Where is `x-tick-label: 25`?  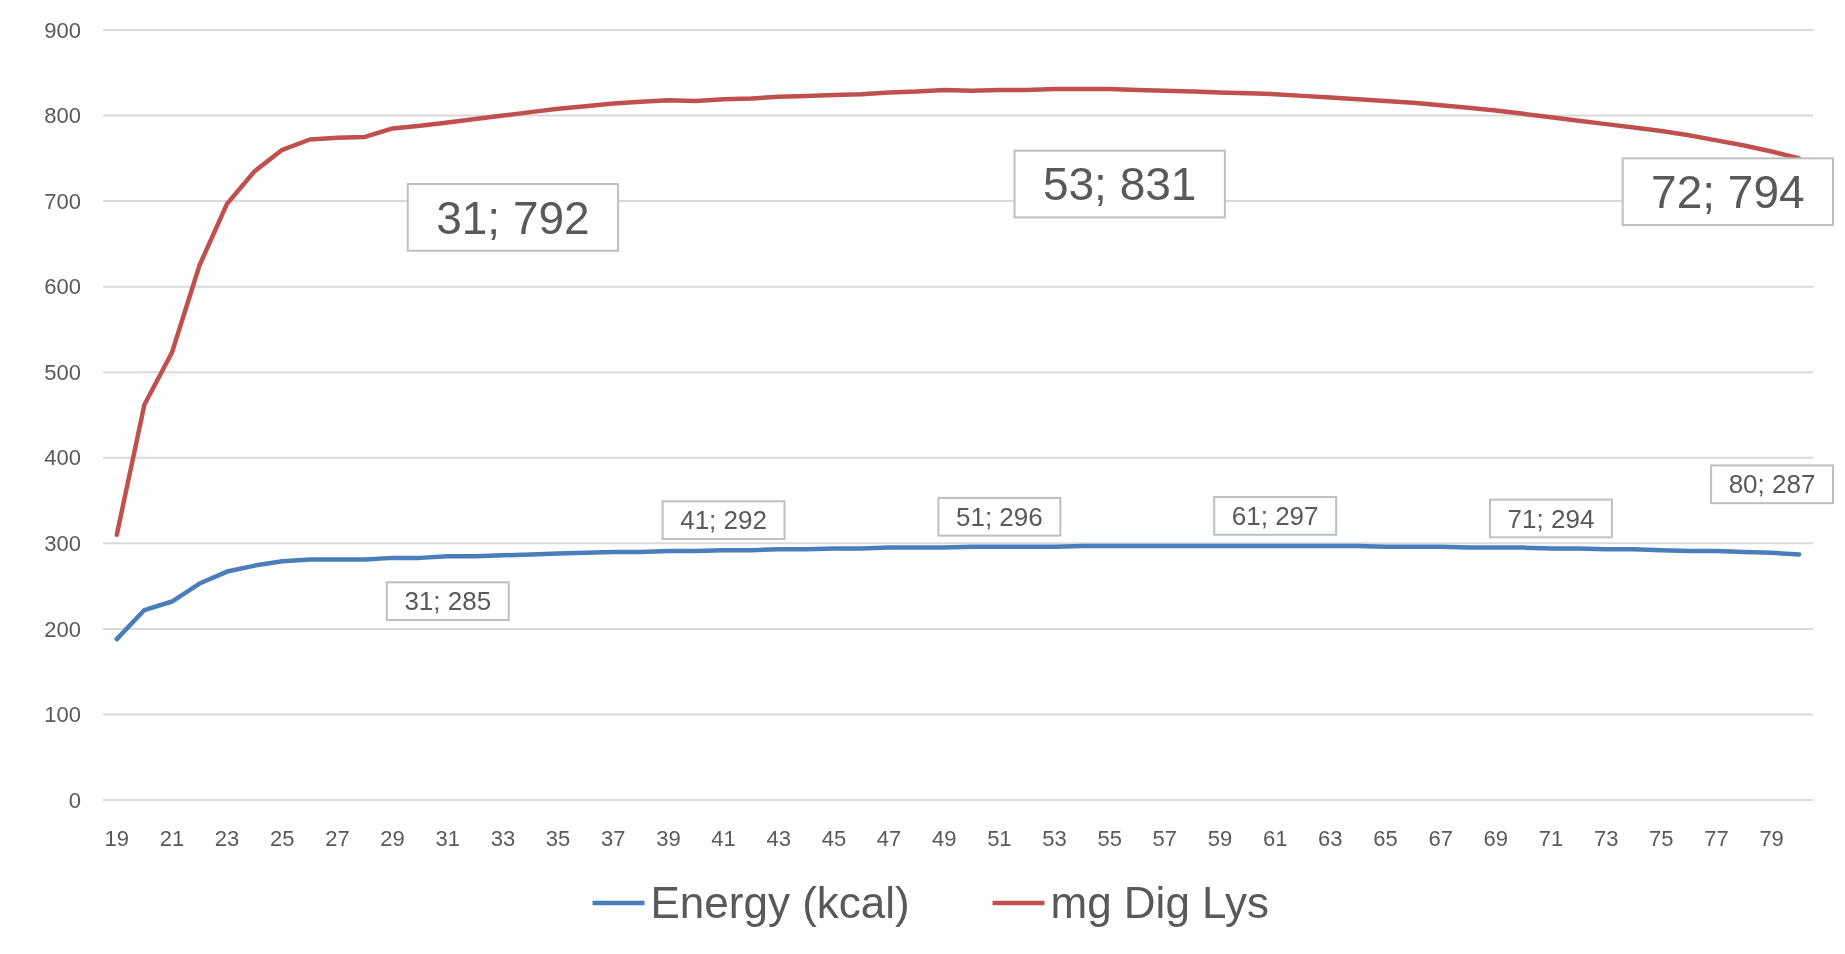
x-tick-label: 25 is located at coordinates (282, 838).